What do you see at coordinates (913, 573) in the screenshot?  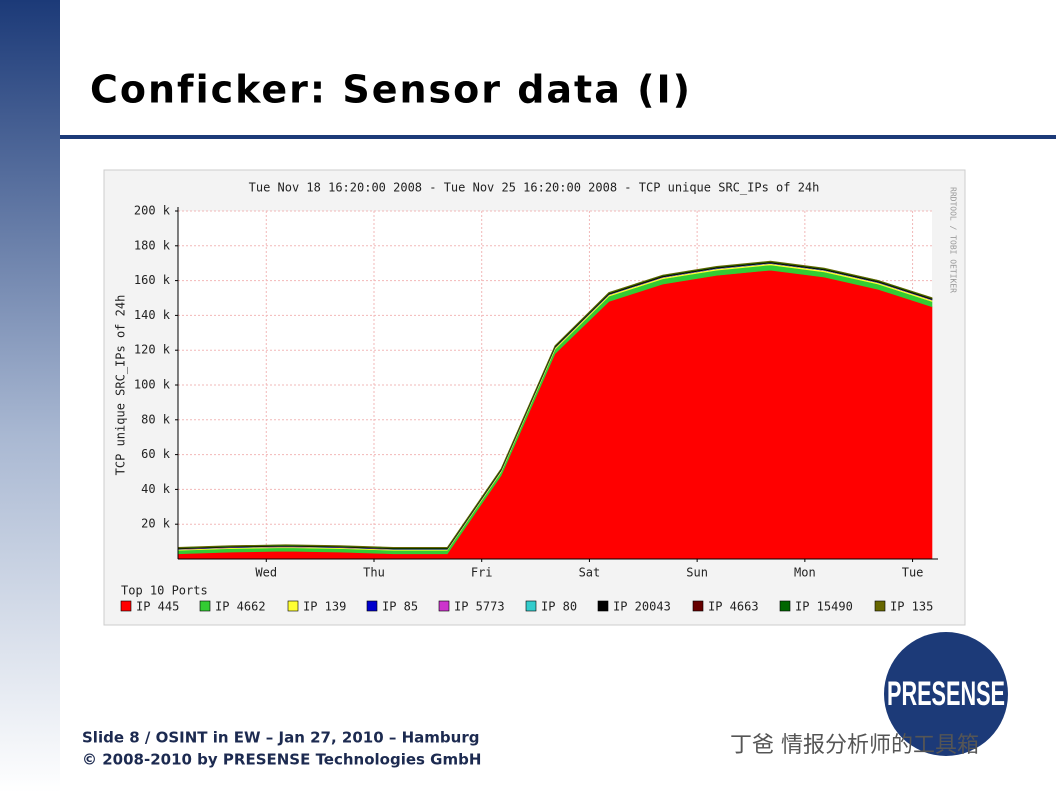 I see `x-tick-label: Tue` at bounding box center [913, 573].